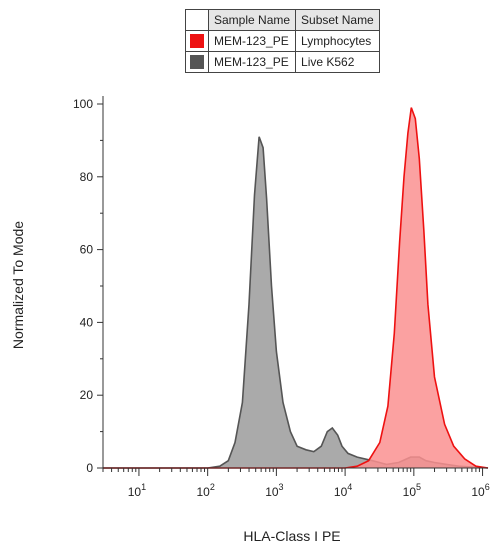 The image size is (500, 553). I want to click on y-tick-label: 40, so click(87, 322).